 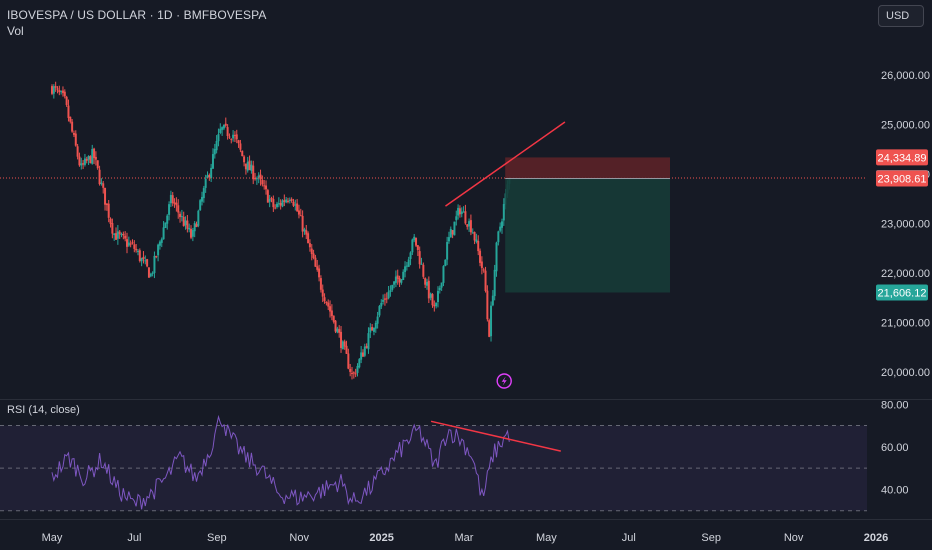 What do you see at coordinates (629, 538) in the screenshot?
I see `time-axis-tick: Jul` at bounding box center [629, 538].